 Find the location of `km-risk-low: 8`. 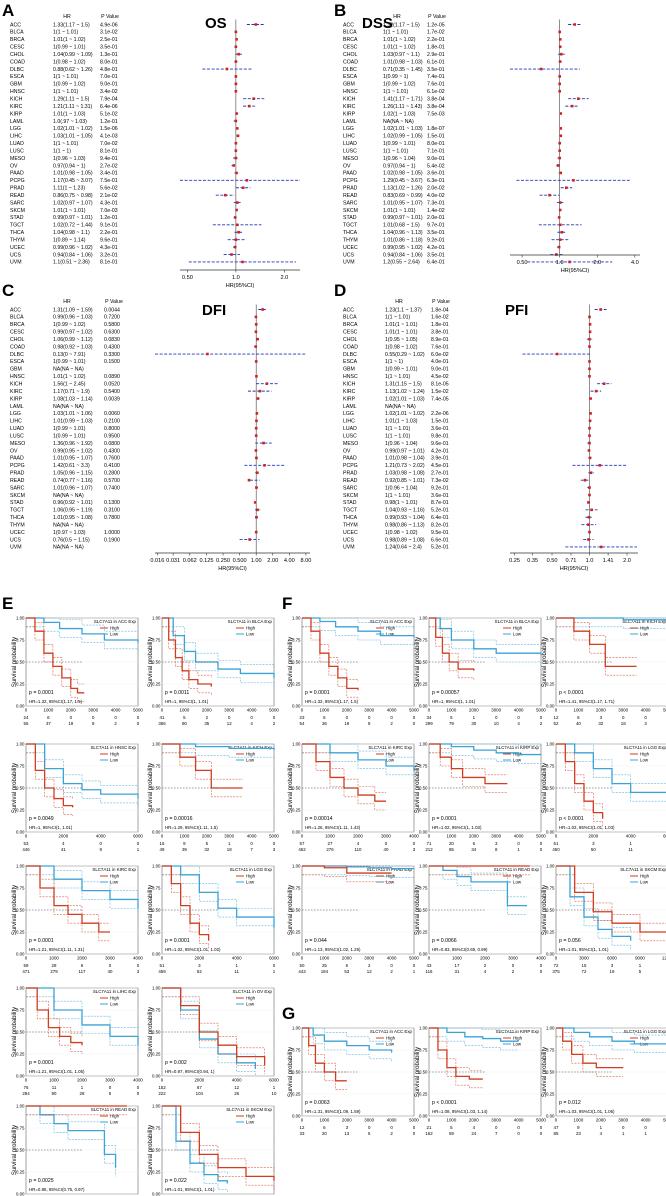

km-risk-low: 8 is located at coordinates (93, 723).